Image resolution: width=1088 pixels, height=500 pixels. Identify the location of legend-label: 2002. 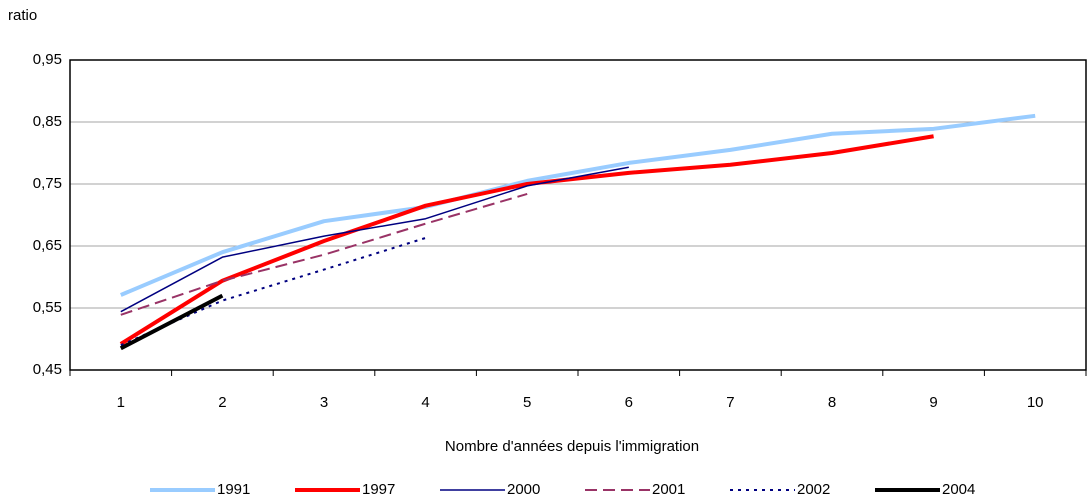
(813, 489).